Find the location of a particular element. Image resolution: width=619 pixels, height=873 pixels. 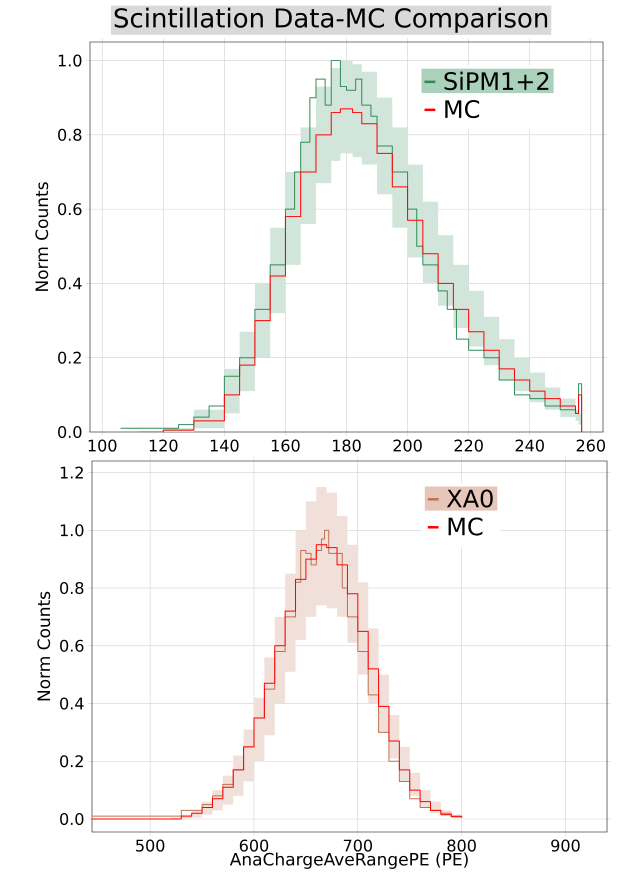

x-tick-label: 140 is located at coordinates (224, 446).